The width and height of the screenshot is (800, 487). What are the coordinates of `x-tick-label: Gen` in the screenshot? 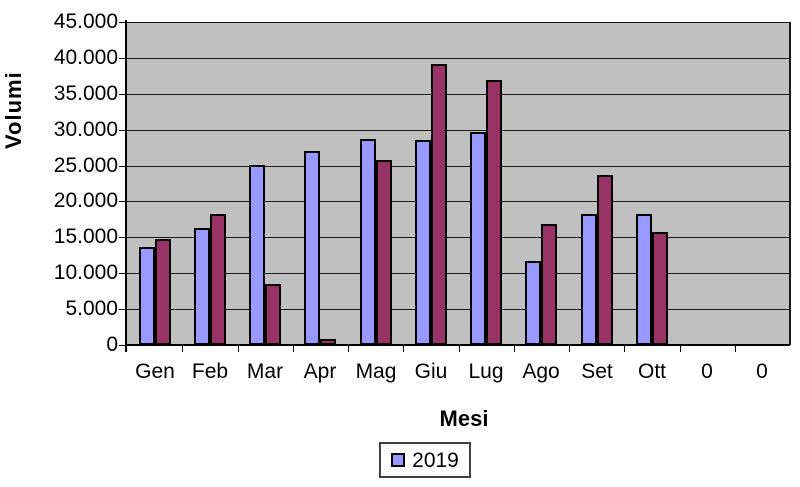 It's located at (155, 371).